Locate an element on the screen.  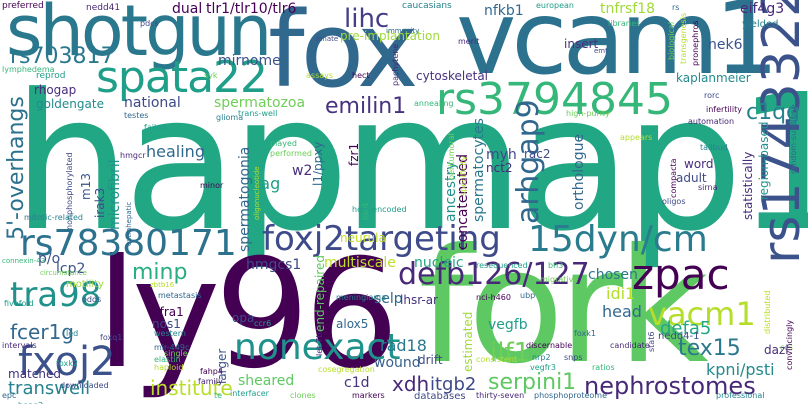
word-defb126: defb126/127 is located at coordinates (494, 274).